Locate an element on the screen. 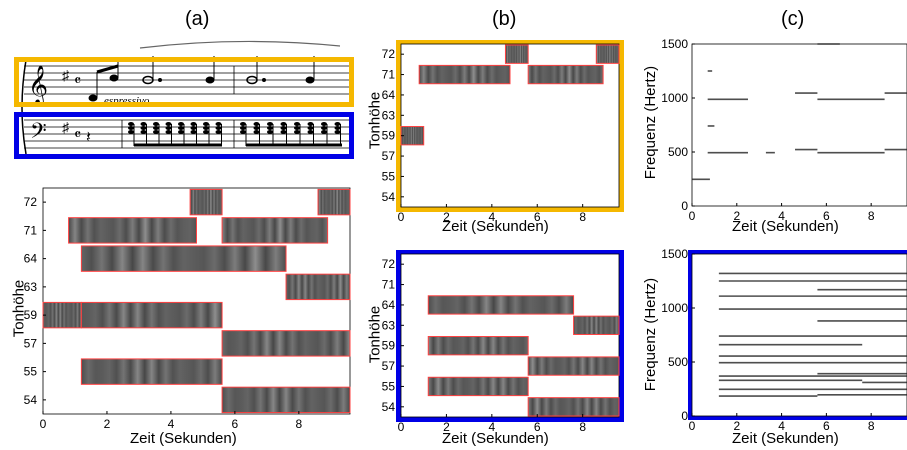 The image size is (907, 450). ylabel-b-top: Tonhöhe is located at coordinates (375, 120).